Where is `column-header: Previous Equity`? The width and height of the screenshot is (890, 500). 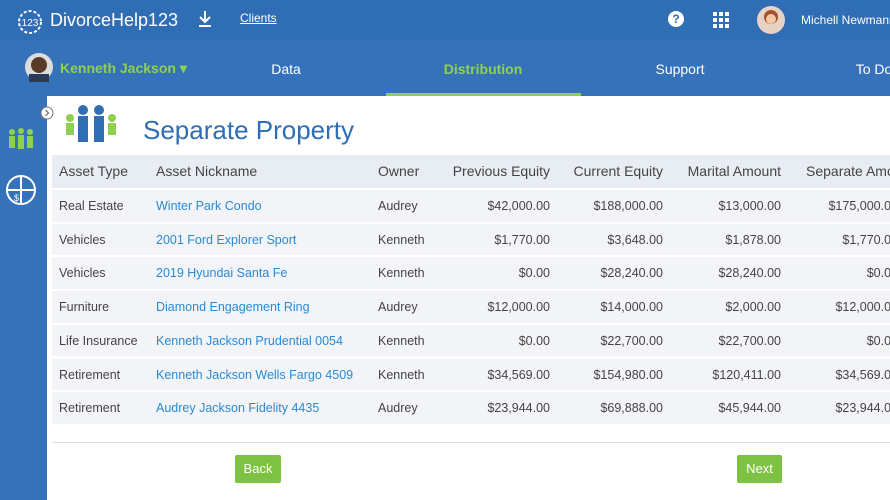 column-header: Previous Equity is located at coordinates (501, 171).